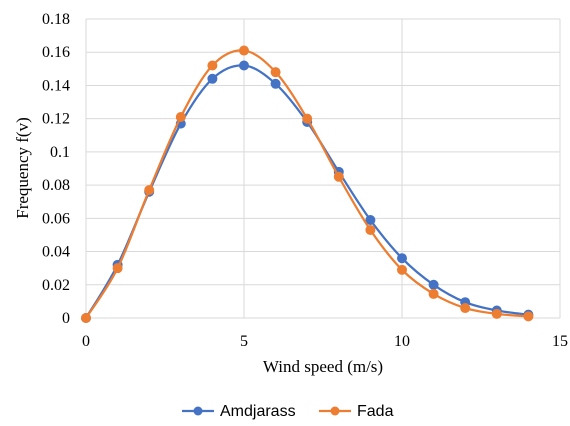  What do you see at coordinates (56, 19) in the screenshot?
I see `y-tick-label: 0.18` at bounding box center [56, 19].